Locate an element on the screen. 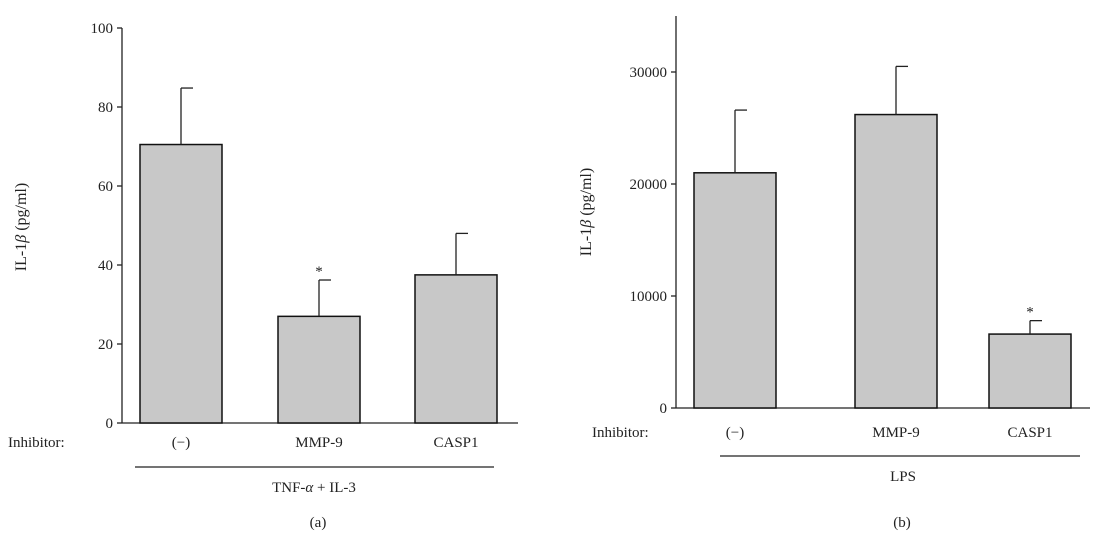 The image size is (1107, 535). group-label: LPS is located at coordinates (903, 477).